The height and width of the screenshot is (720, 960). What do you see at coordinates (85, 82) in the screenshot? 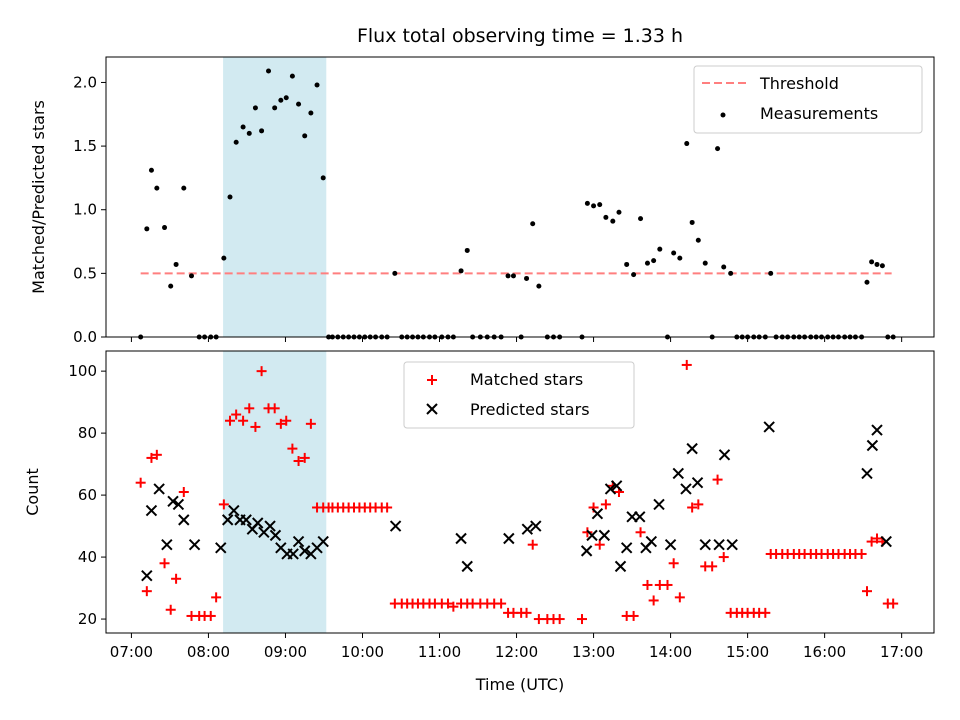
I see `y-tick-label: 2.0` at bounding box center [85, 82].